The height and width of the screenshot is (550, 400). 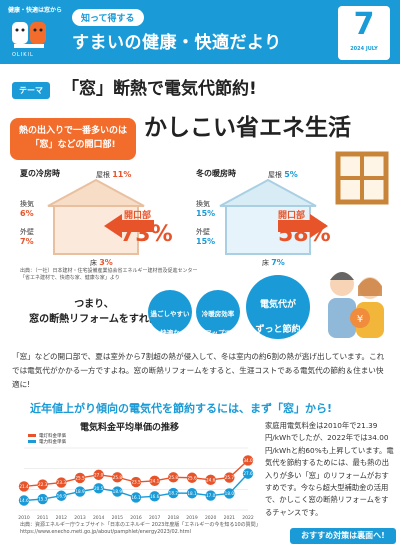 I want to click on summer-season: 夏の冷房時, so click(x=40, y=173).